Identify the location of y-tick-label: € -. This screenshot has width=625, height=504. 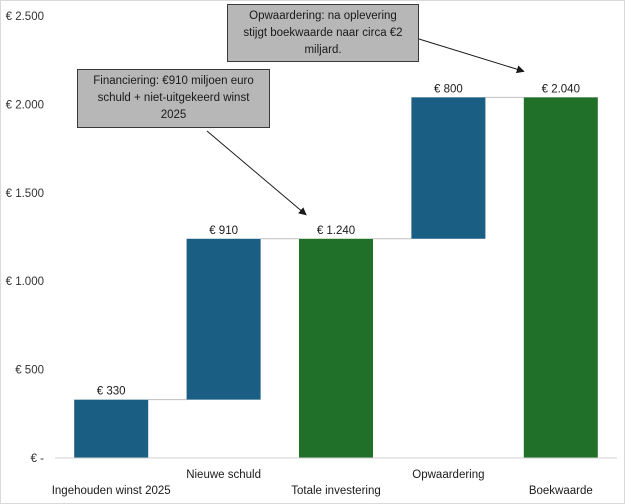
(38, 459).